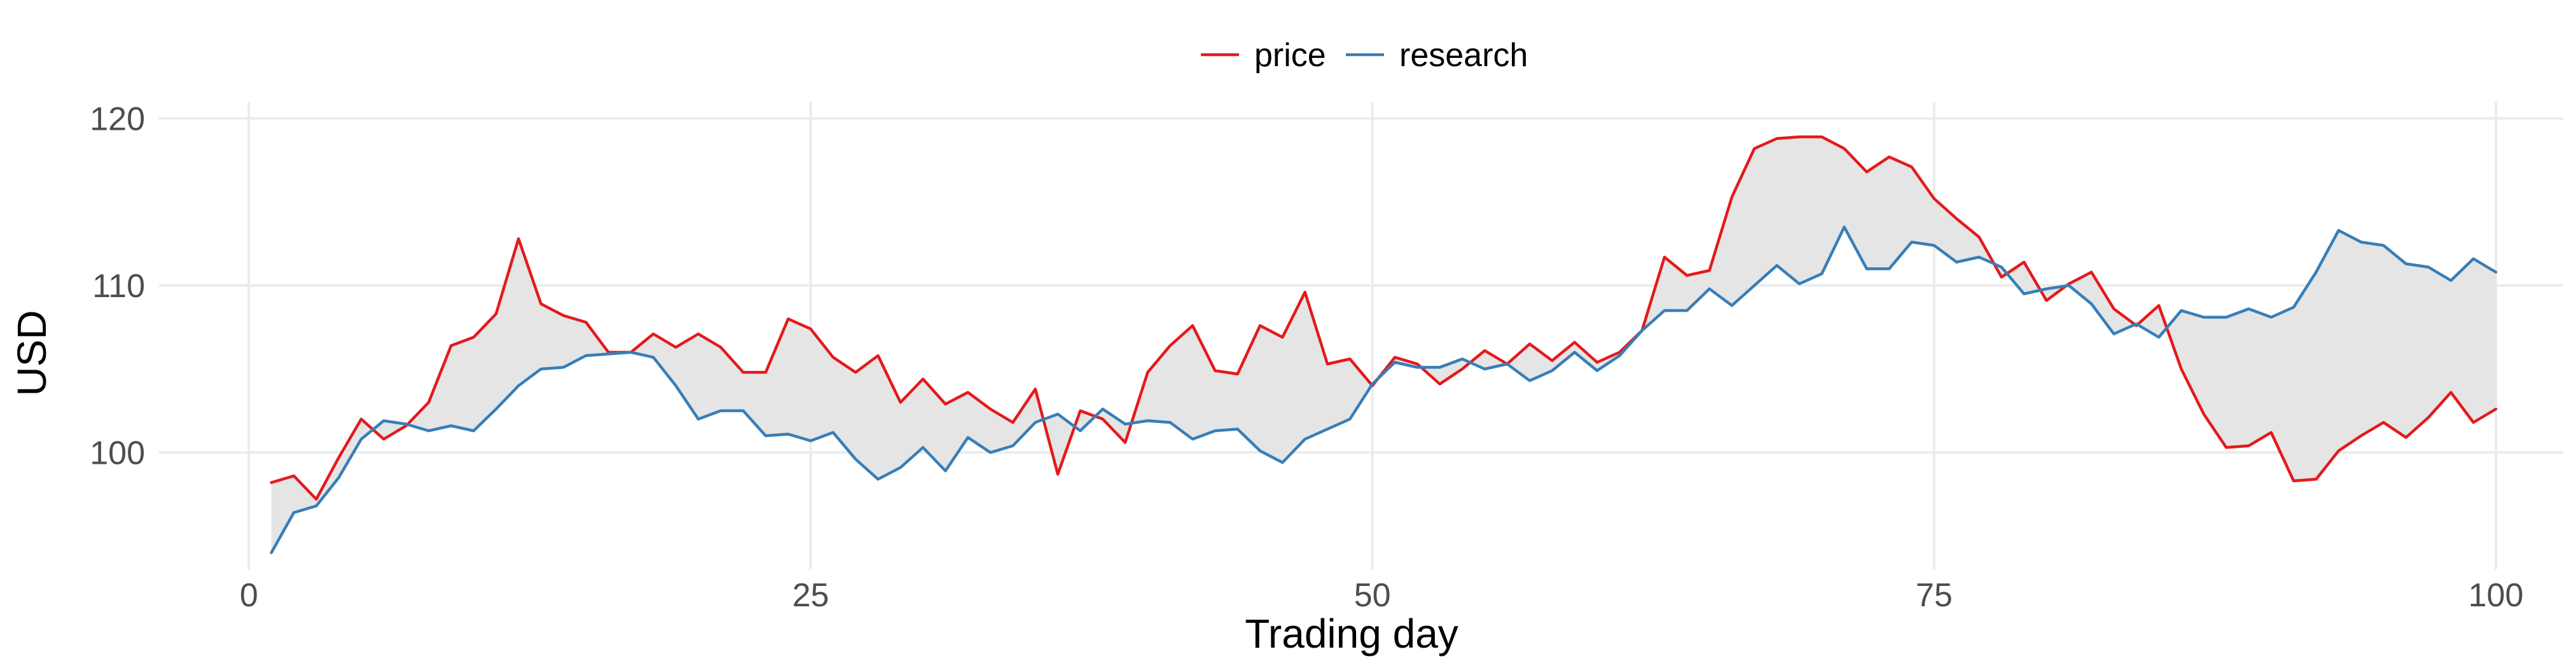 Image resolution: width=2576 pixels, height=668 pixels. What do you see at coordinates (117, 119) in the screenshot?
I see `y-tick-label: 120` at bounding box center [117, 119].